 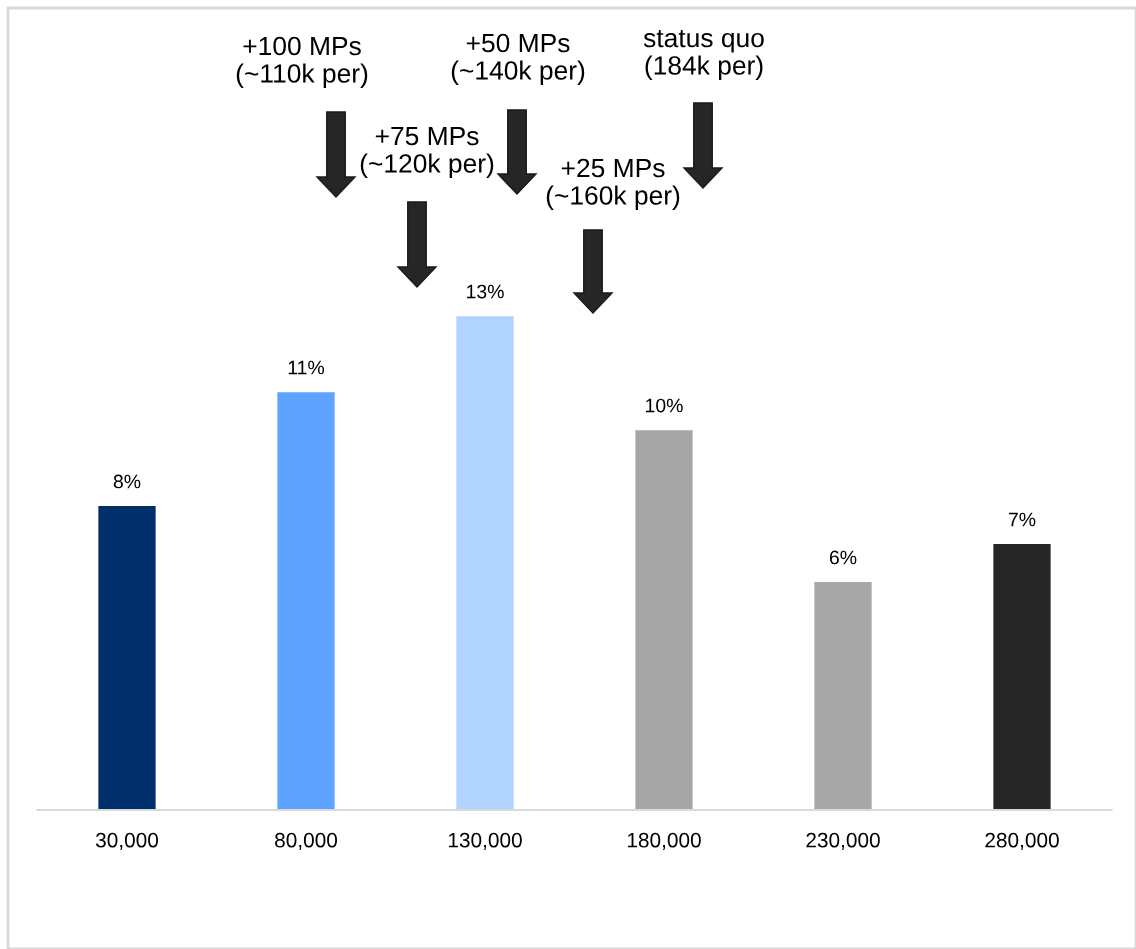 I want to click on data-label: 10%, so click(x=664, y=405).